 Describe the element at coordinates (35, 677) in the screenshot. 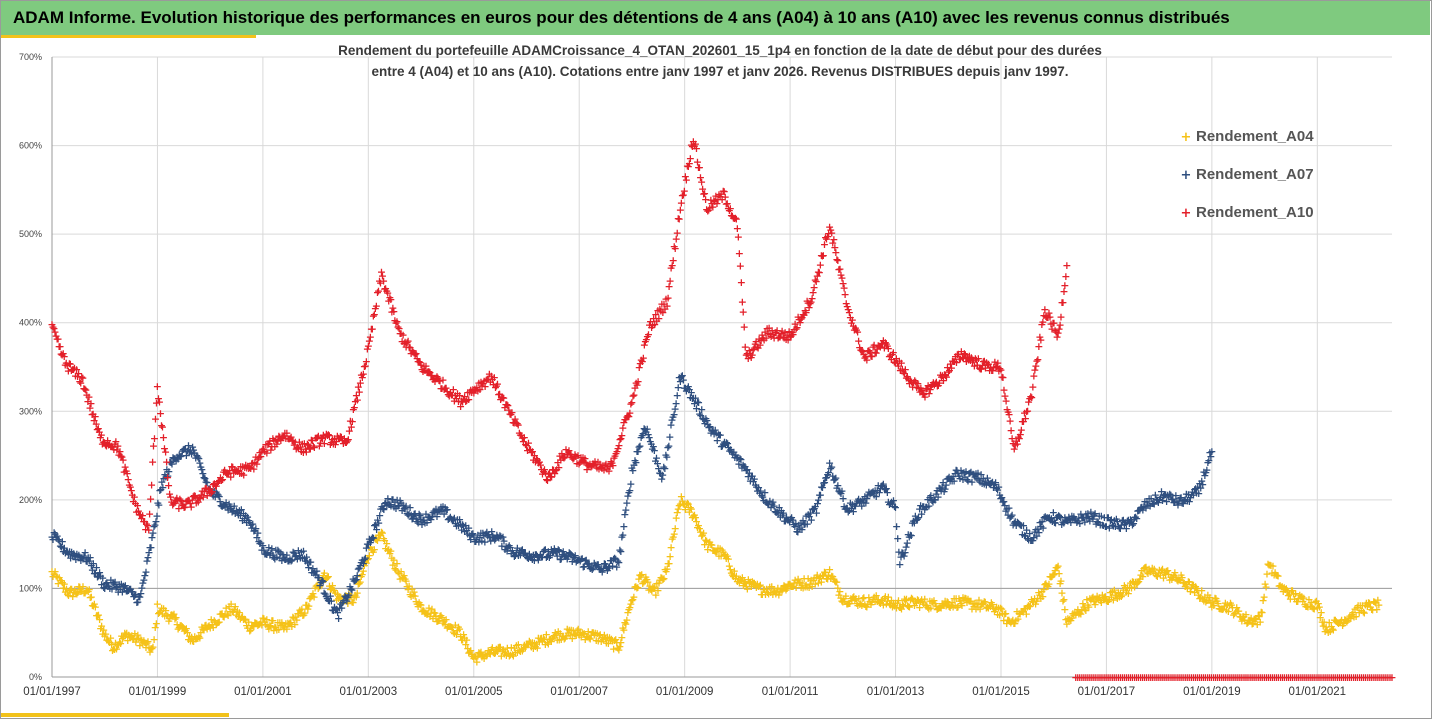

I see `y-tick-label: 0%` at that location.